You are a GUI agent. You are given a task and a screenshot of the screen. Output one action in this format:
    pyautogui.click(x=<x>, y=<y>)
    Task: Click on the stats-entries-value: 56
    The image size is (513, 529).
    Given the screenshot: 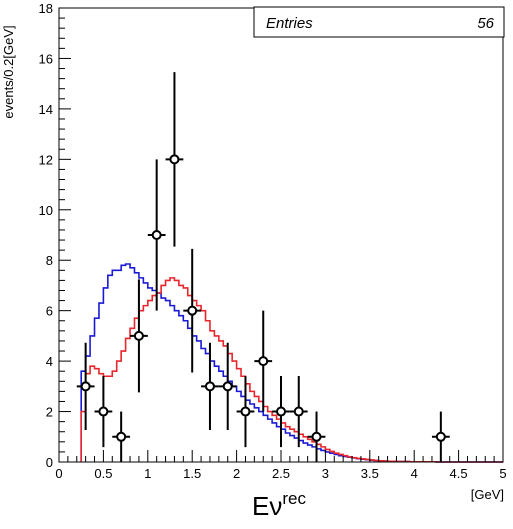 What is the action you would take?
    pyautogui.click(x=485, y=23)
    